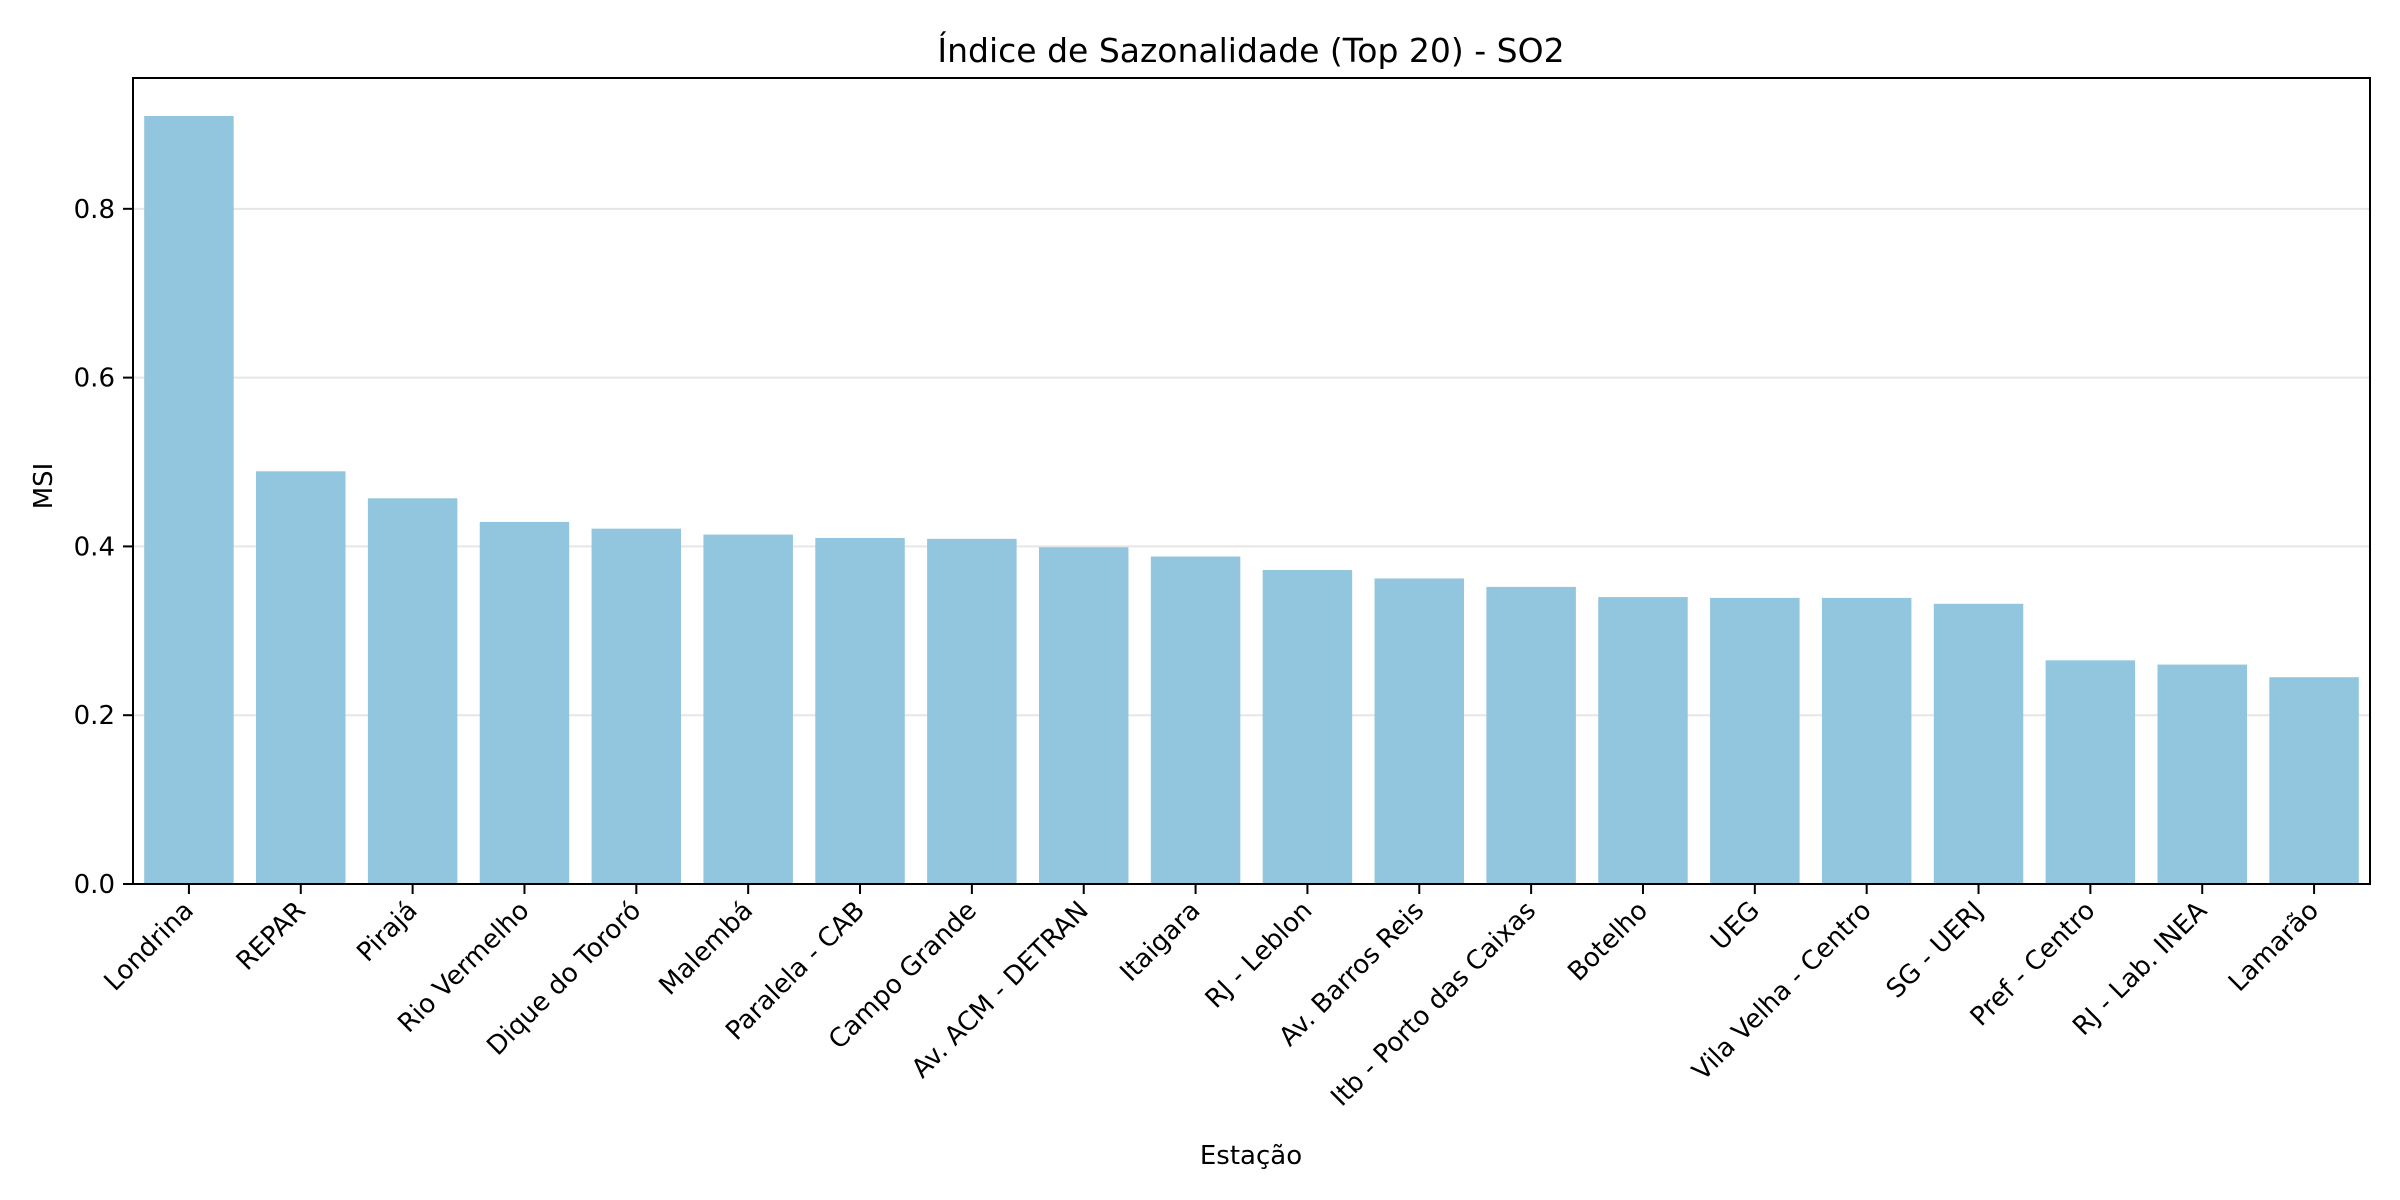 This screenshot has width=2400, height=1200. I want to click on y-tick-label: 0.8, so click(94, 210).